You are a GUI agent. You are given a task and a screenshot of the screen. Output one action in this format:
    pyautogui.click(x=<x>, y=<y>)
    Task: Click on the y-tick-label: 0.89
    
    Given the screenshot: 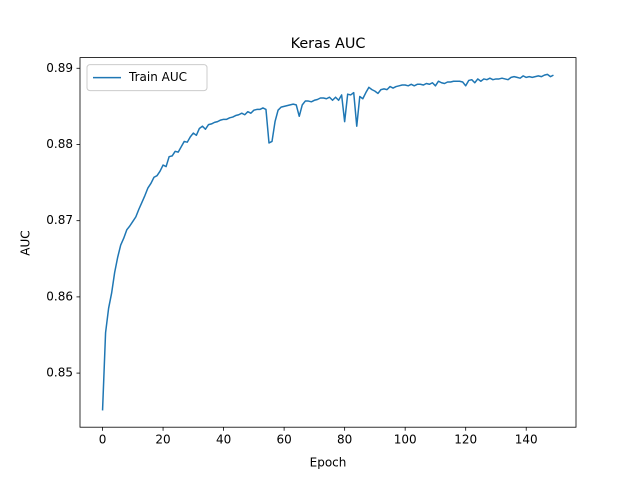 What is the action you would take?
    pyautogui.click(x=59, y=68)
    